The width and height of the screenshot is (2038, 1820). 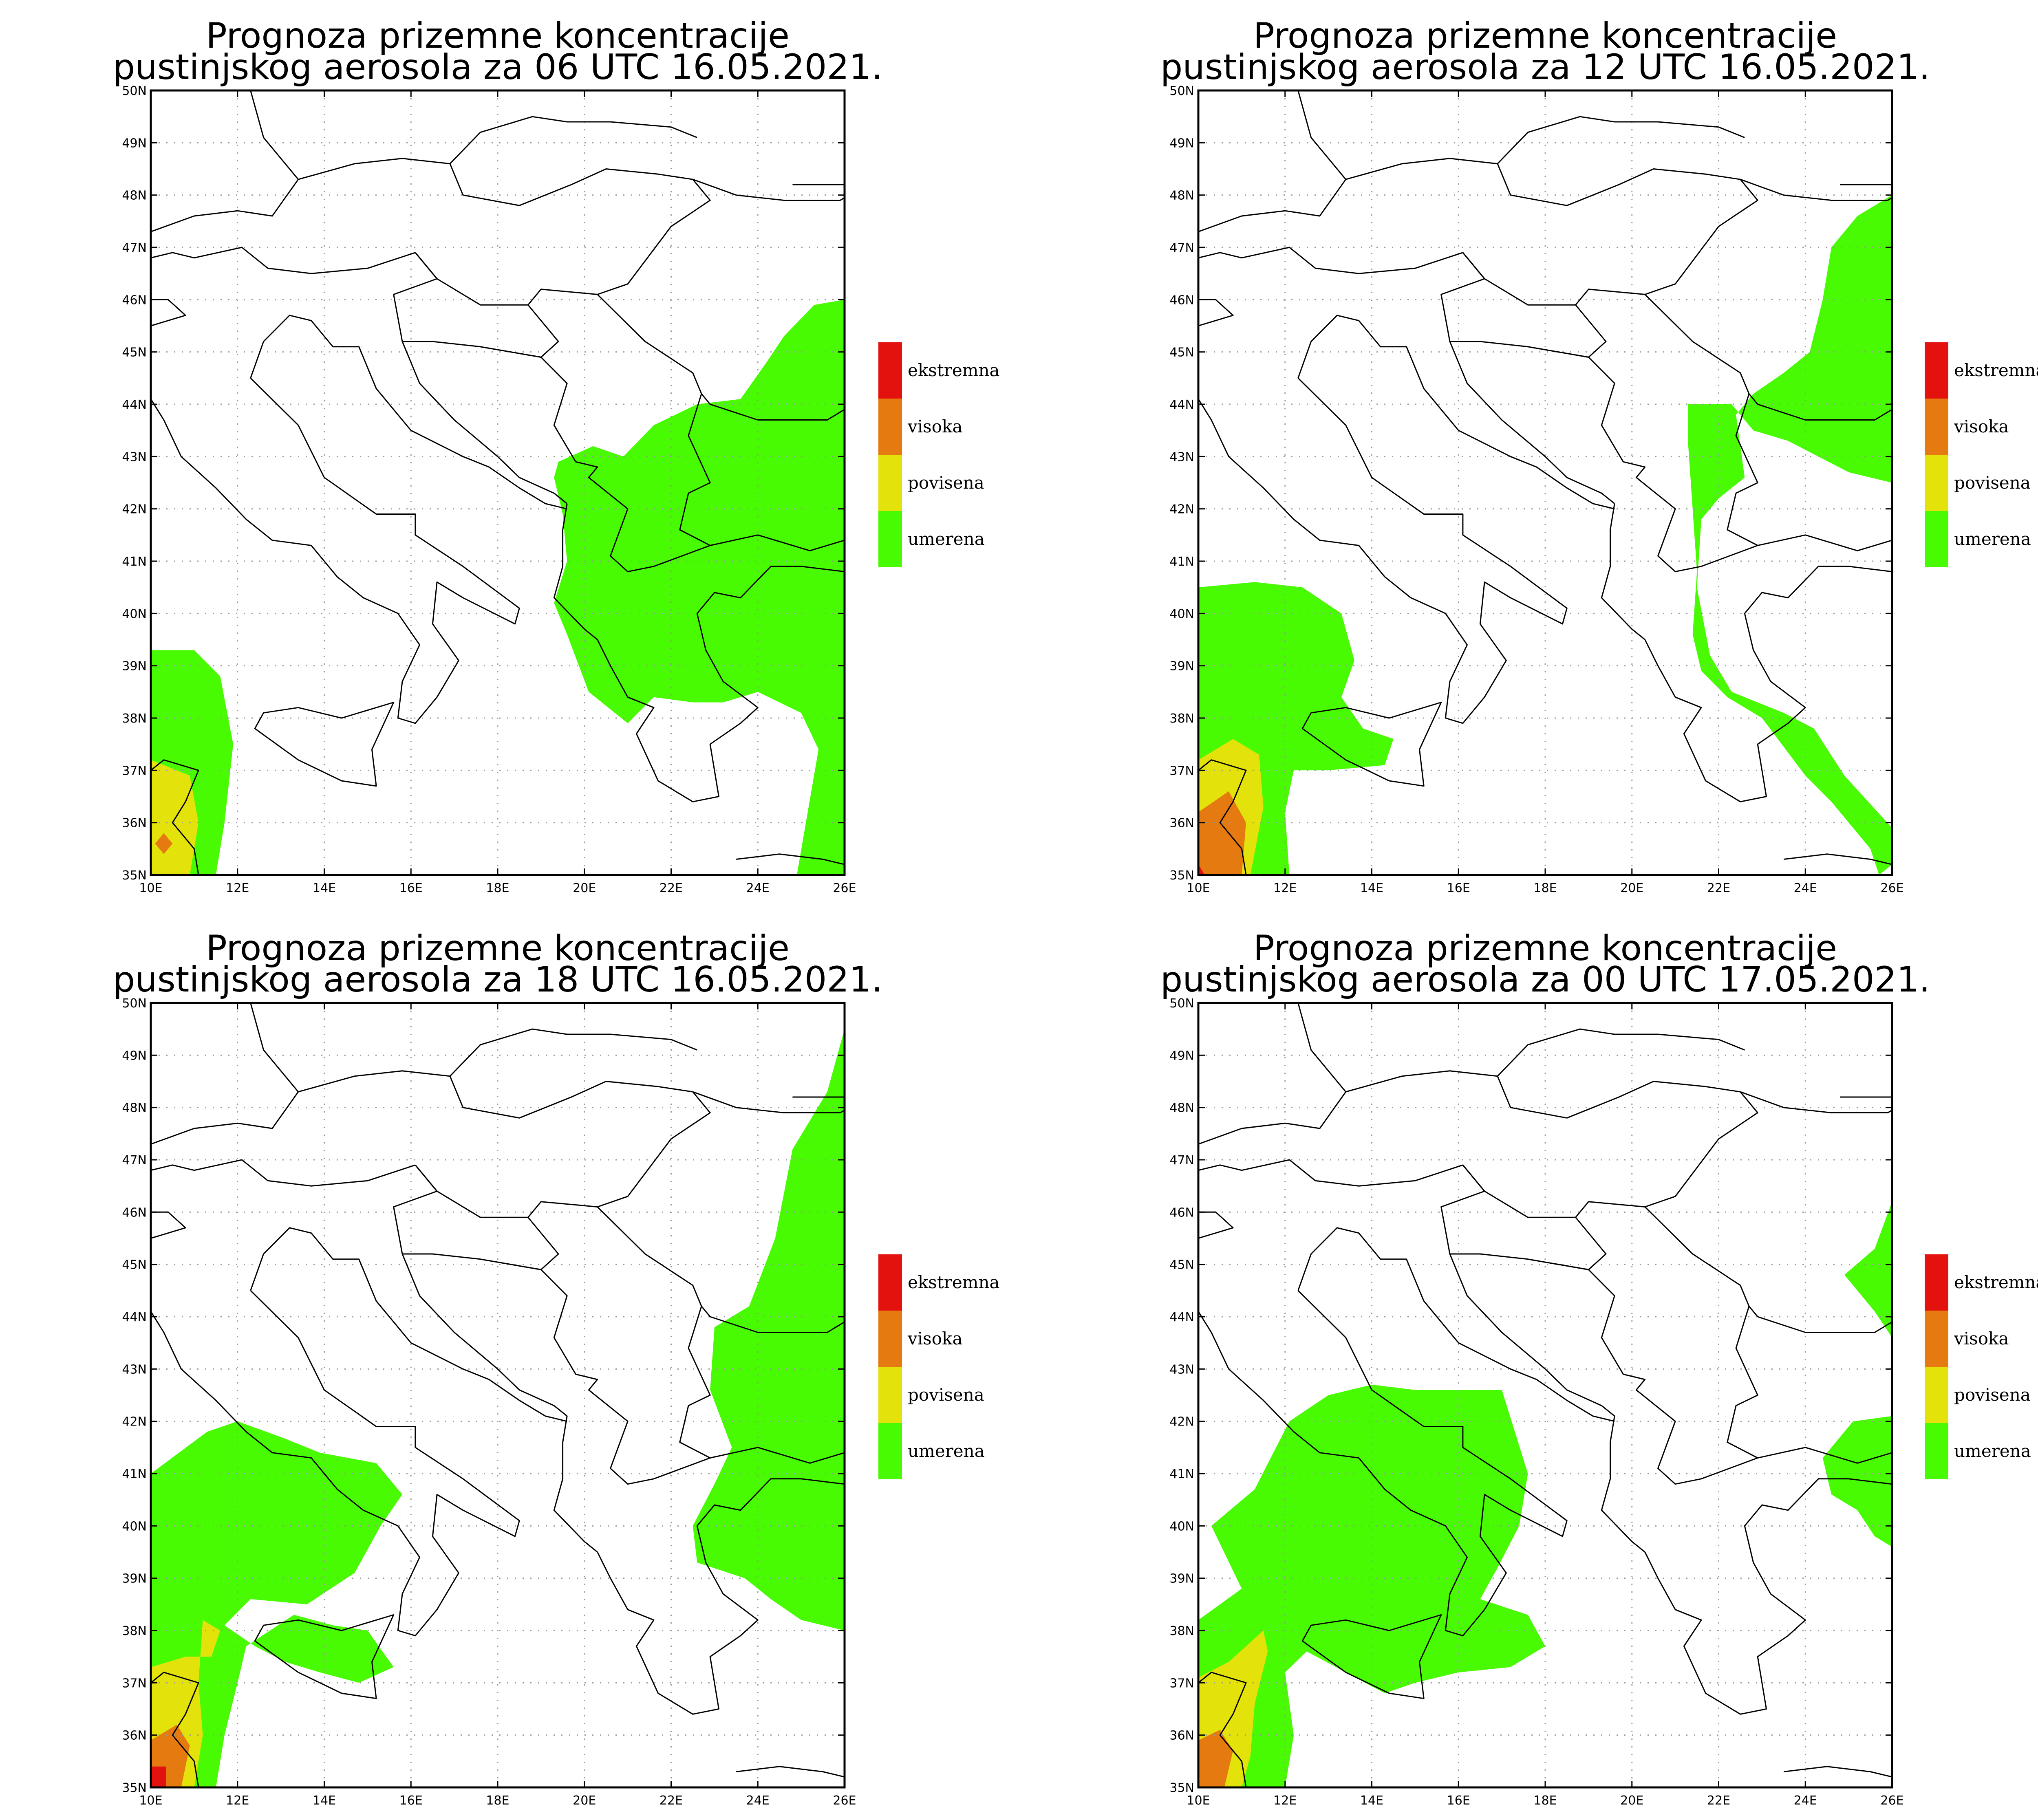 I want to click on lat-tick-label: 46N, so click(x=134, y=1213).